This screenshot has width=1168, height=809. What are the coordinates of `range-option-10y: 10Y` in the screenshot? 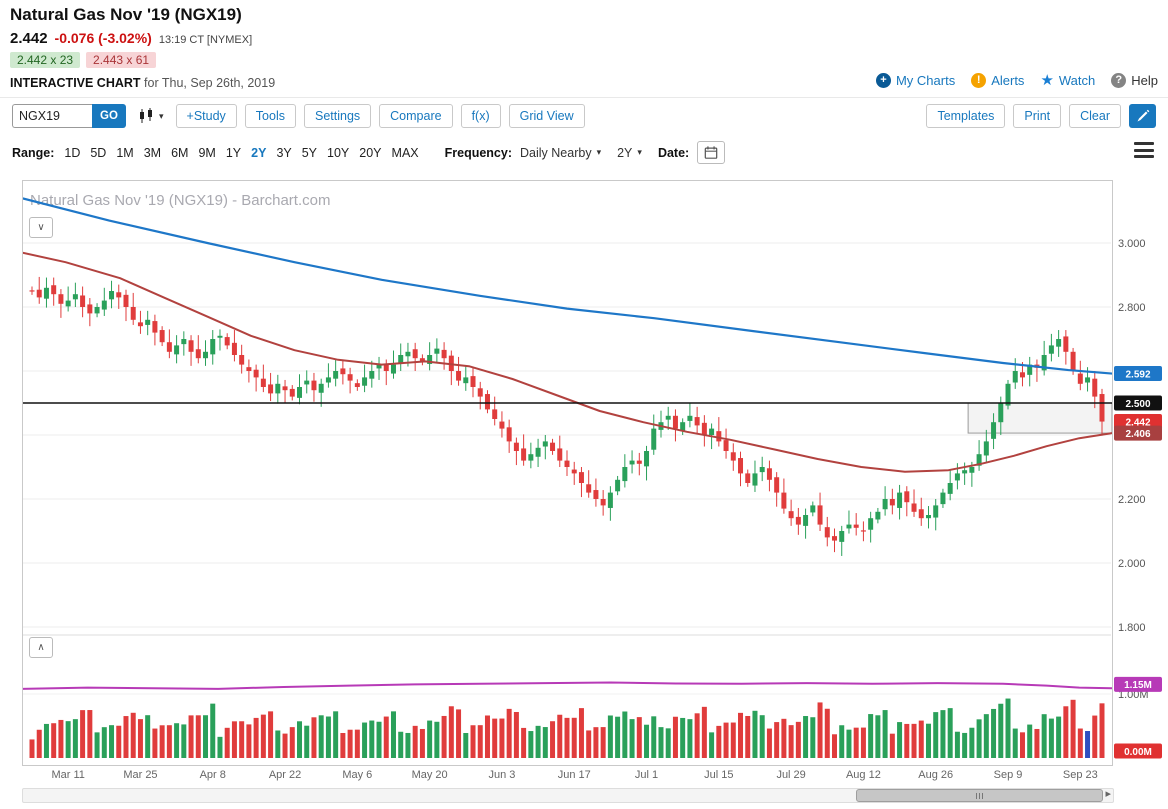 It's located at (338, 152).